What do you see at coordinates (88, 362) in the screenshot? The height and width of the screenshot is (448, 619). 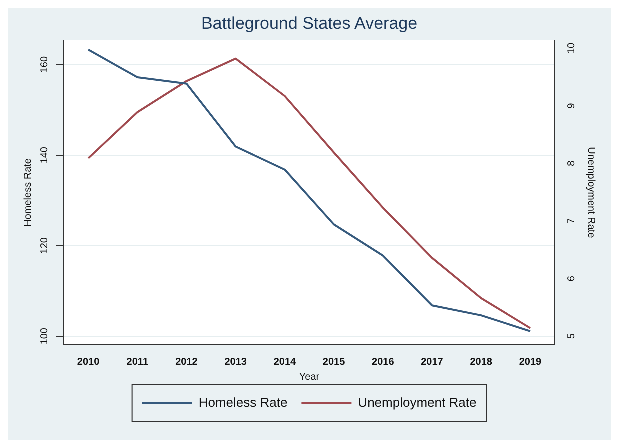 I see `x-tick-label: 2010` at bounding box center [88, 362].